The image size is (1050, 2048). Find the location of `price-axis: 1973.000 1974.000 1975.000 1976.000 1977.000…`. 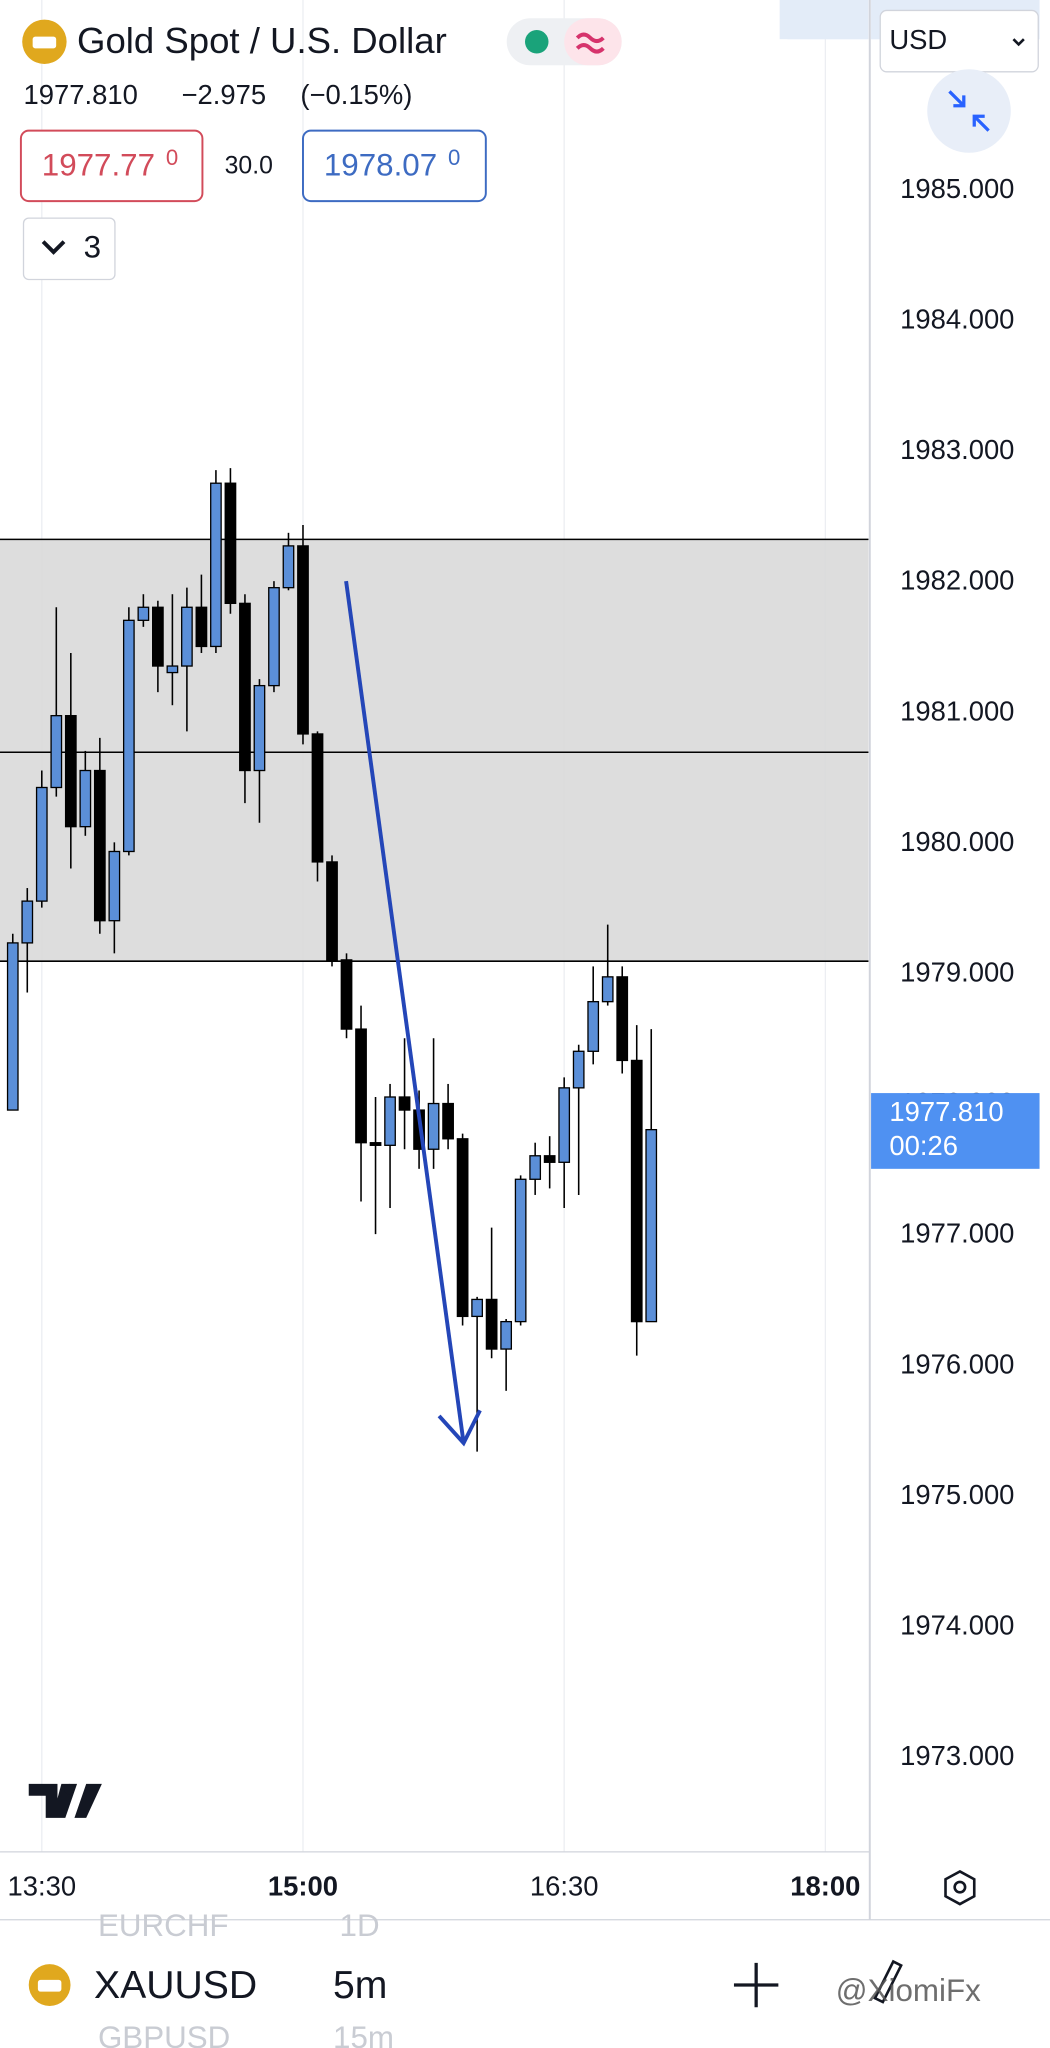

price-axis: 1973.000 1974.000 1975.000 1976.000 1977.000… is located at coordinates (957, 972).